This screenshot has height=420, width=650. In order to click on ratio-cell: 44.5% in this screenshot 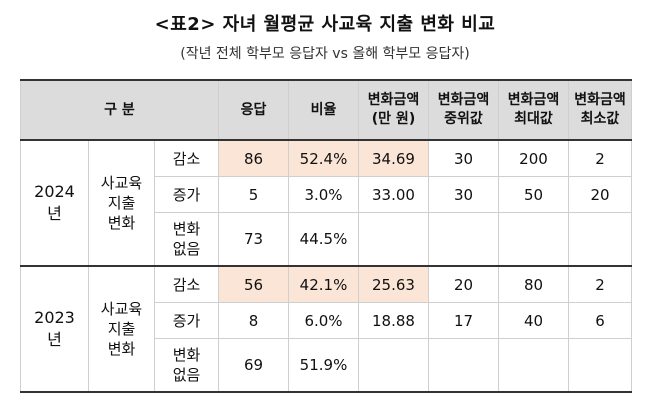, I will do `click(323, 239)`.